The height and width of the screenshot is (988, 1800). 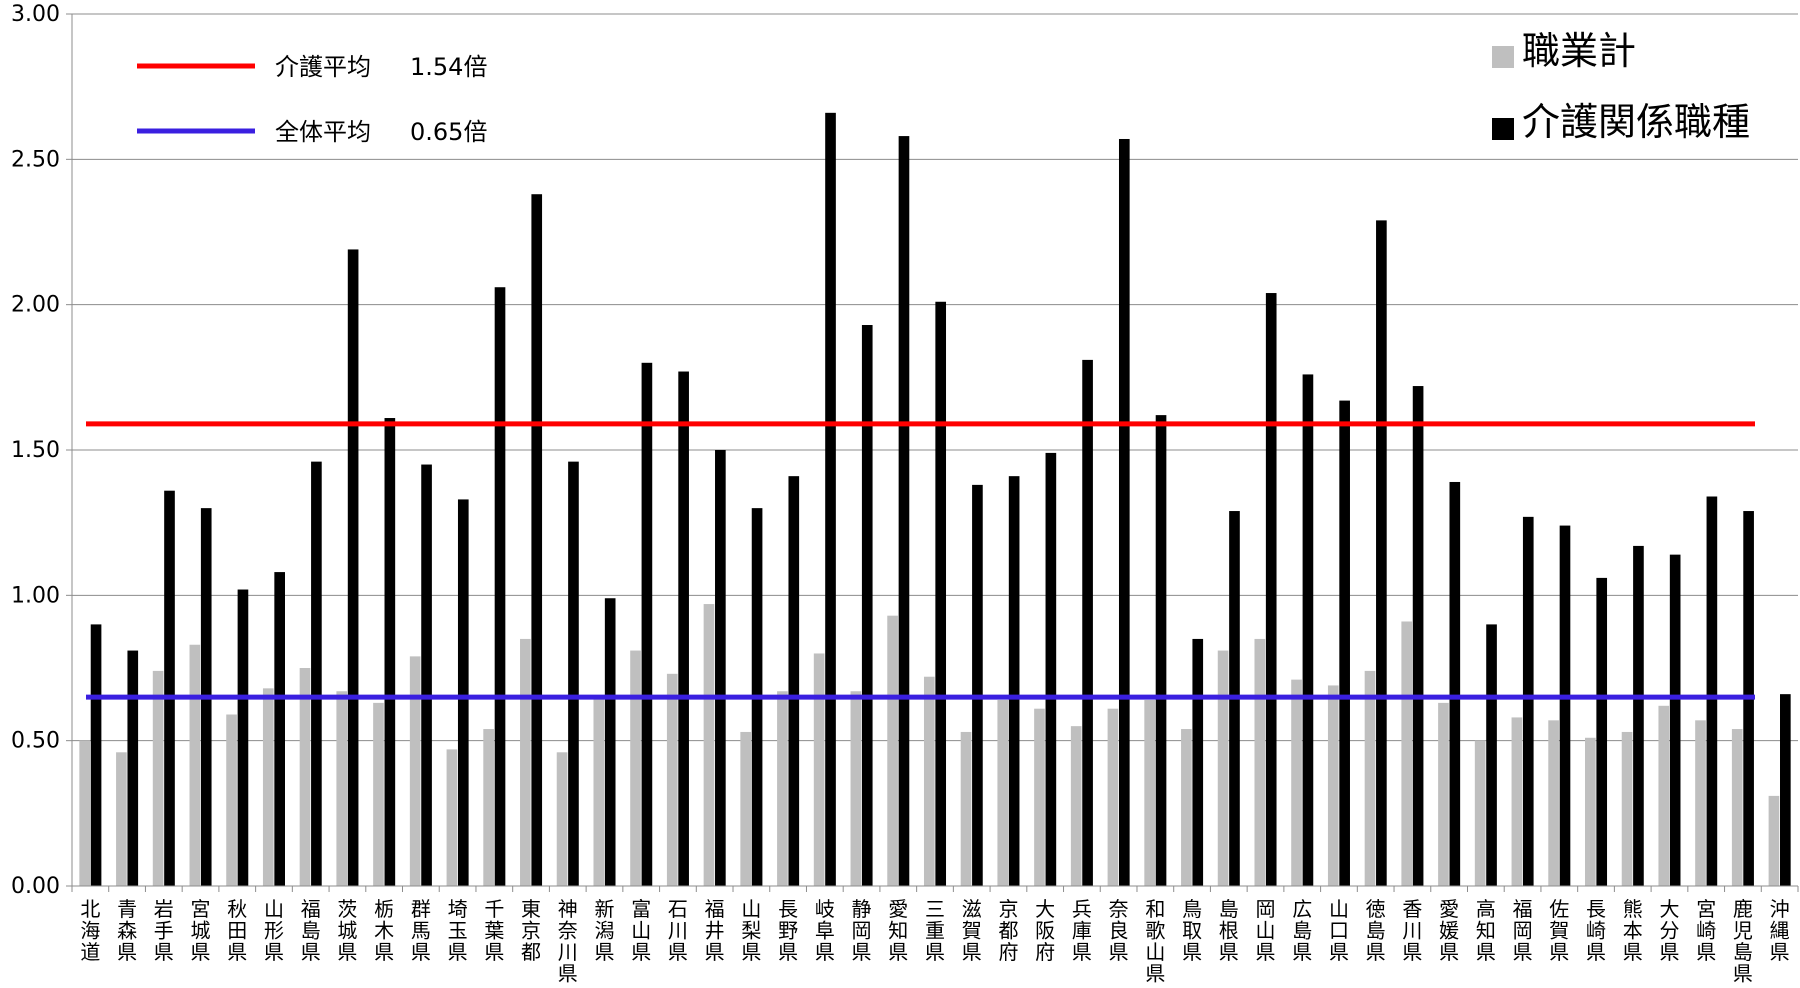 What do you see at coordinates (35, 595) in the screenshot?
I see `y-tick-label: 1.00` at bounding box center [35, 595].